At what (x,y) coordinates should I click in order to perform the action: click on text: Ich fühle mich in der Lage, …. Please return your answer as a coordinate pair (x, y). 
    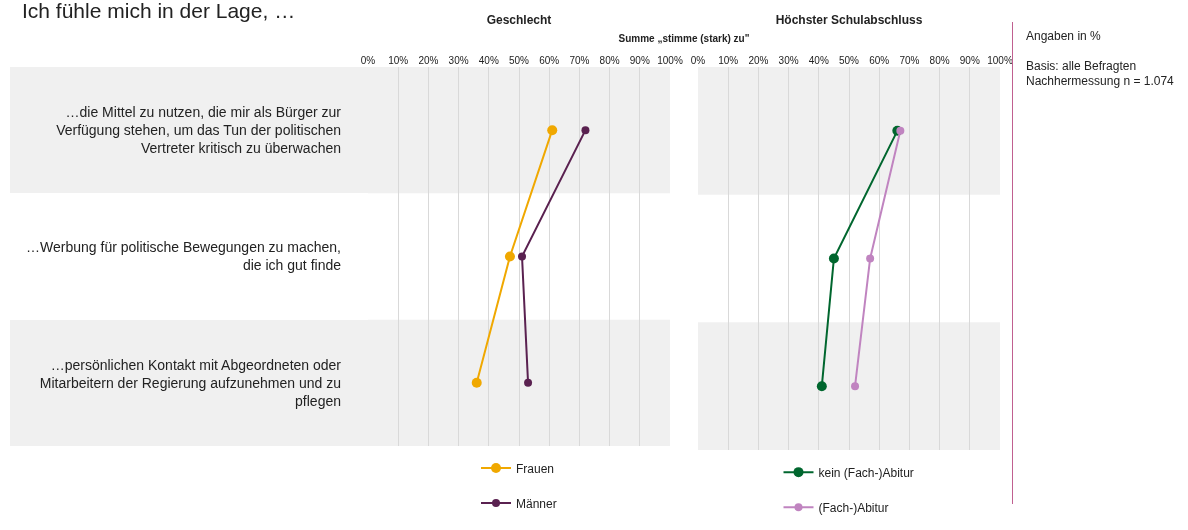
    Looking at the image, I should click on (159, 11).